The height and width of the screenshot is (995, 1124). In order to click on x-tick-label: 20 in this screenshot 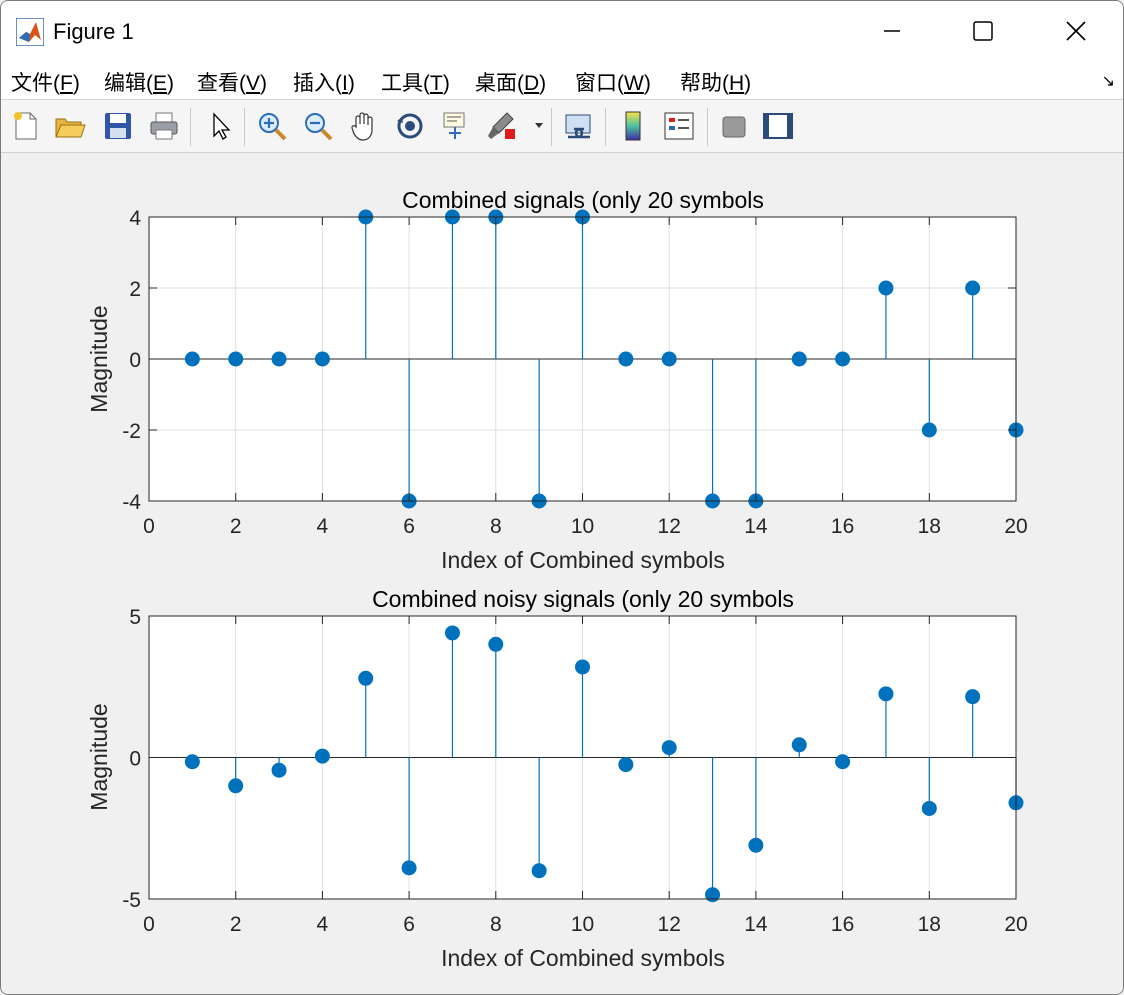, I will do `click(1015, 526)`.